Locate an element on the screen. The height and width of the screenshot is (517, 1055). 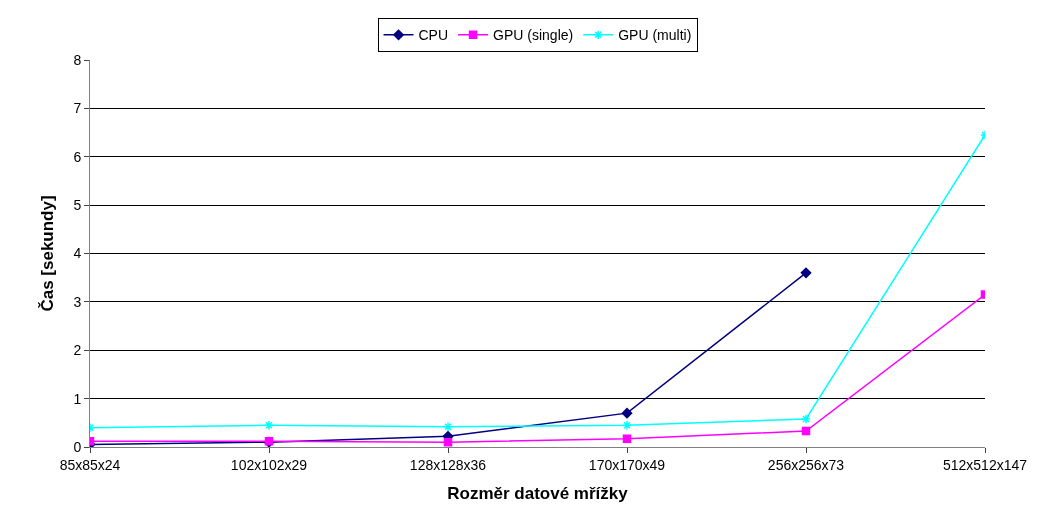
legend-label: CPU is located at coordinates (433, 35).